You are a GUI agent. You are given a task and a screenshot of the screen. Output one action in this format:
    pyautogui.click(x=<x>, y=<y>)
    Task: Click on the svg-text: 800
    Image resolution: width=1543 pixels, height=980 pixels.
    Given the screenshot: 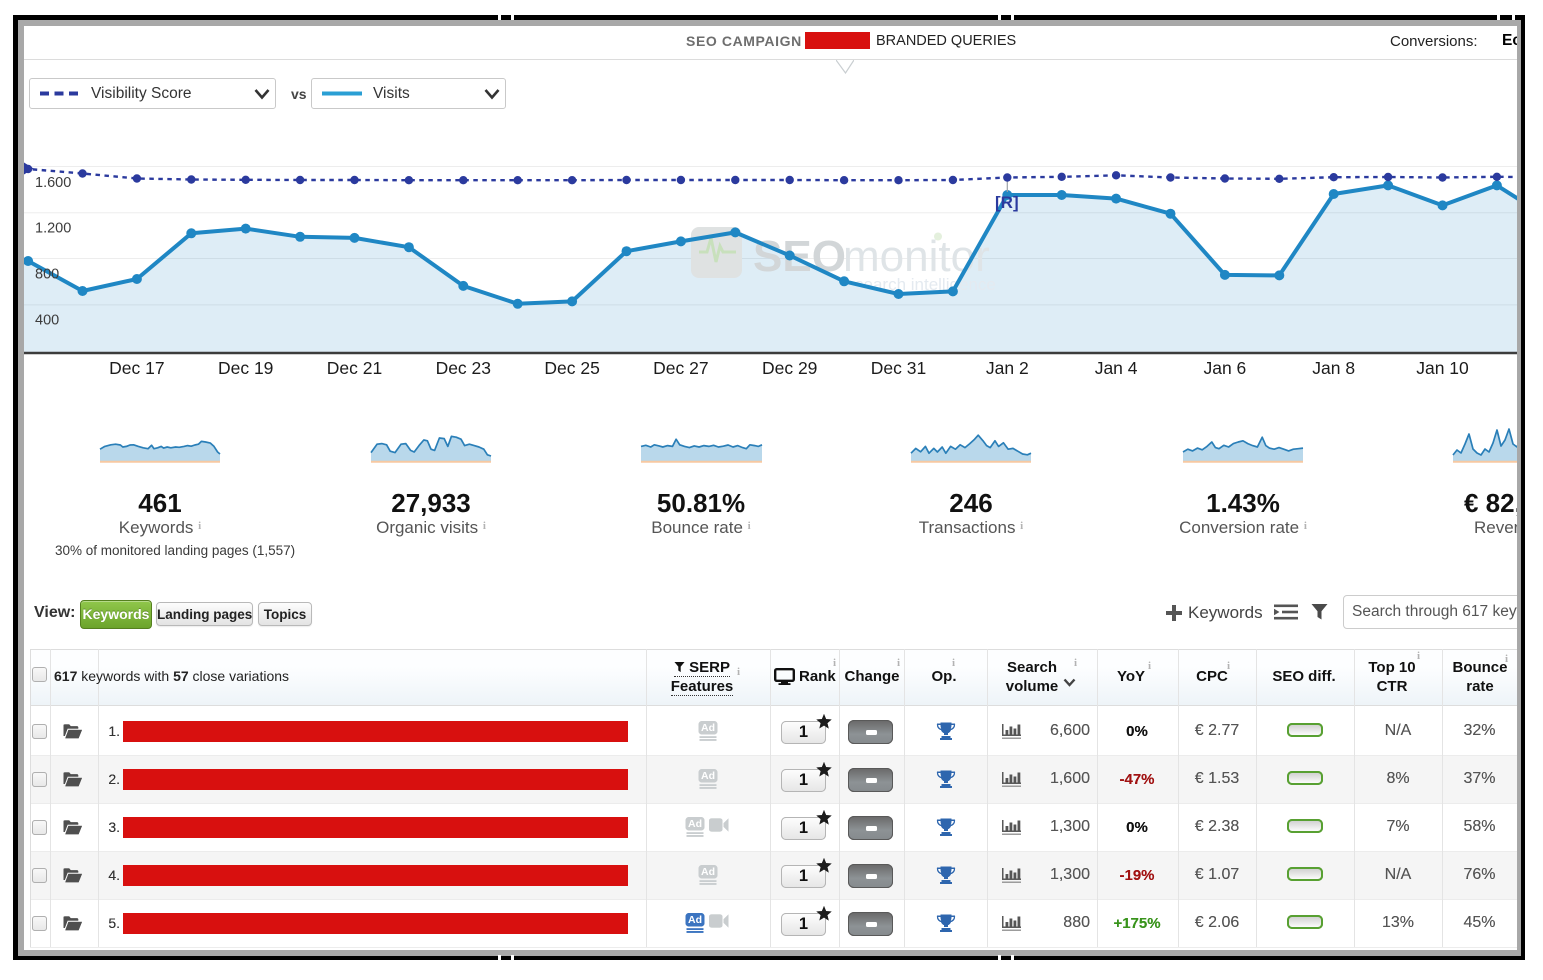 What is the action you would take?
    pyautogui.click(x=47, y=275)
    